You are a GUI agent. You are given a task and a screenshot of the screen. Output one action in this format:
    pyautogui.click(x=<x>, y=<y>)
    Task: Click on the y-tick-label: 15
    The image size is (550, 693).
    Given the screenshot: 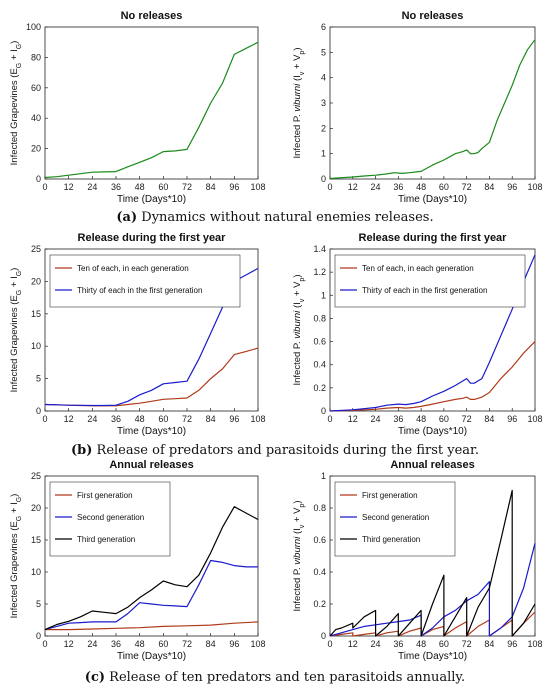 What is the action you would take?
    pyautogui.click(x=36, y=540)
    